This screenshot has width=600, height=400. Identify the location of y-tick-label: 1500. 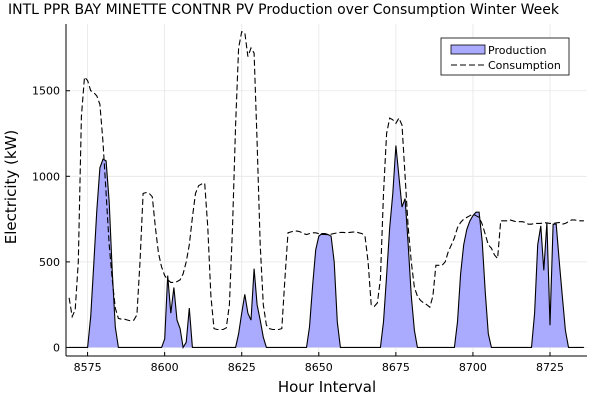
(46, 91).